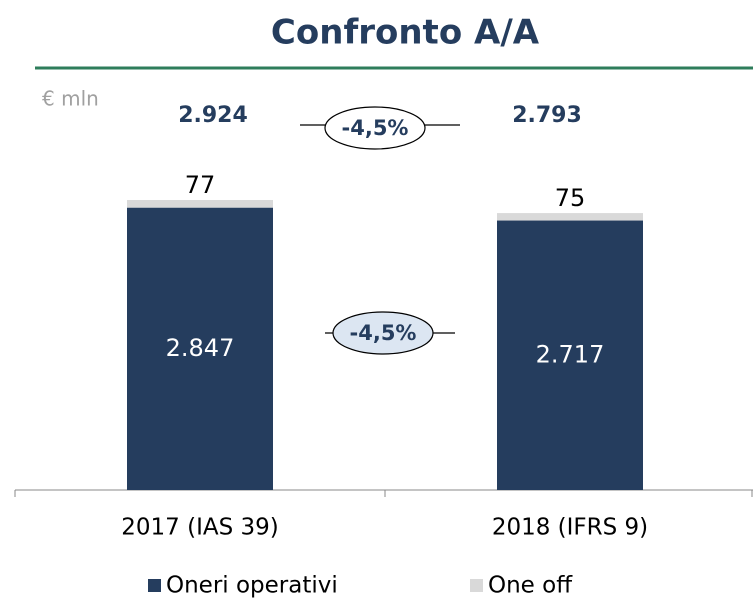  I want to click on total-label: 2.793, so click(547, 115).